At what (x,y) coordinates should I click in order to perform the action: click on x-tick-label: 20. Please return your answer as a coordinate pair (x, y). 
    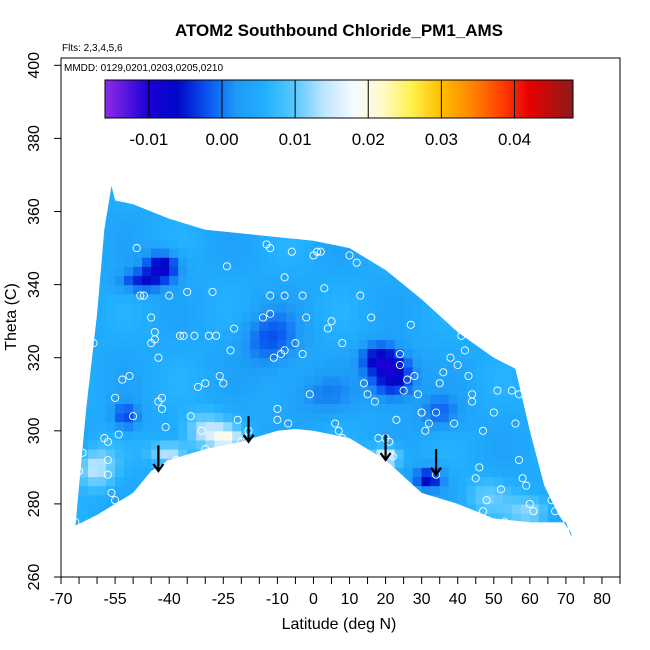
    Looking at the image, I should click on (386, 599).